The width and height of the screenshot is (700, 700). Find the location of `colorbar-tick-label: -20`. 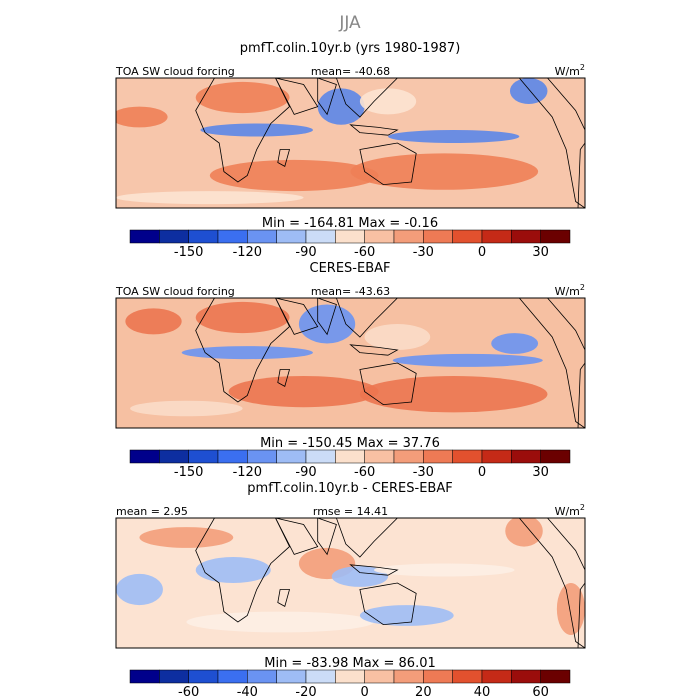

colorbar-tick-label: -20 is located at coordinates (305, 692).